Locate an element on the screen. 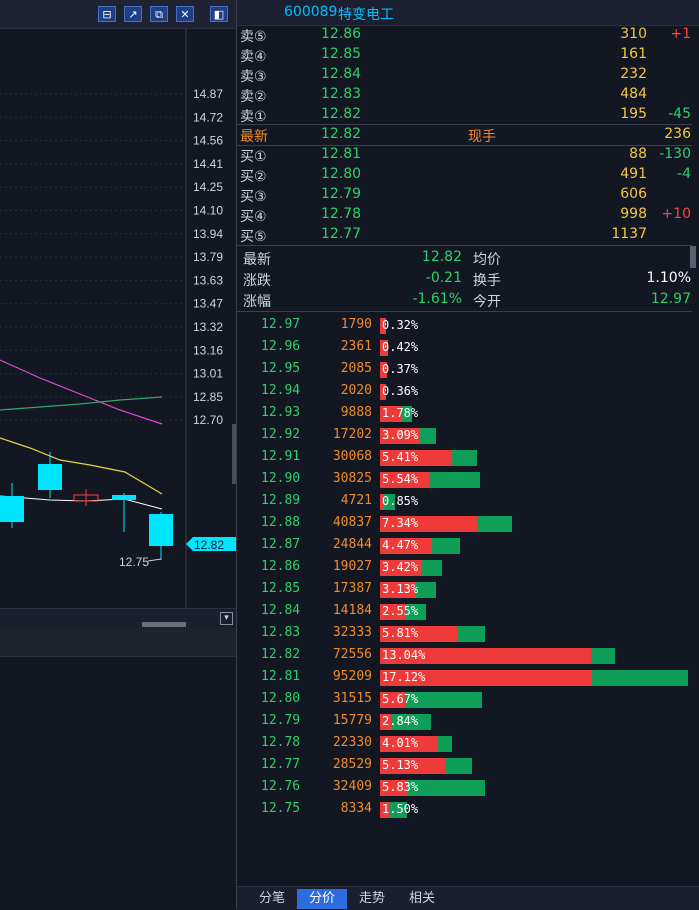 Image resolution: width=699 pixels, height=910 pixels. dist-volume: 72556 is located at coordinates (352, 654).